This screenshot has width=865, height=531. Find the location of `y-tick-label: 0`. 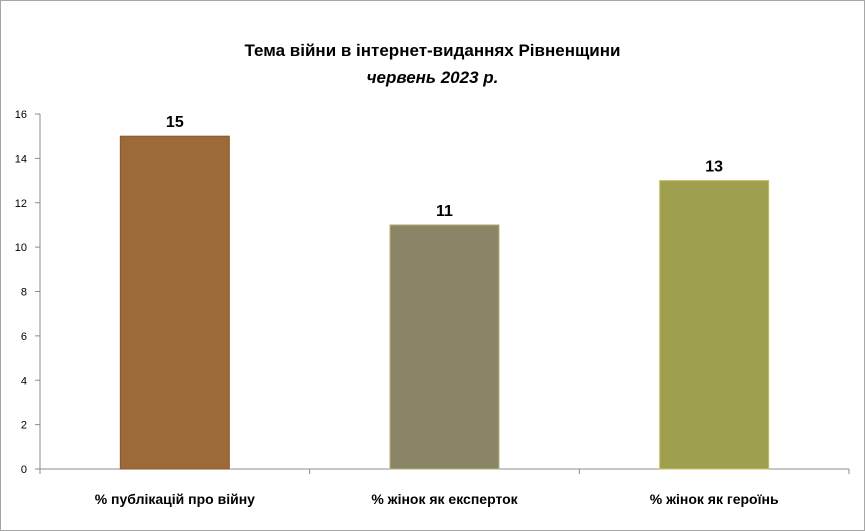

y-tick-label: 0 is located at coordinates (24, 470).